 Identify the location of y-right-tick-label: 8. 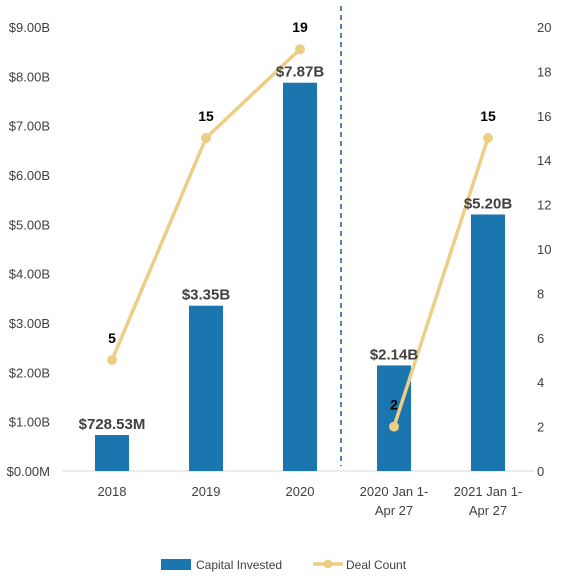
(540, 293).